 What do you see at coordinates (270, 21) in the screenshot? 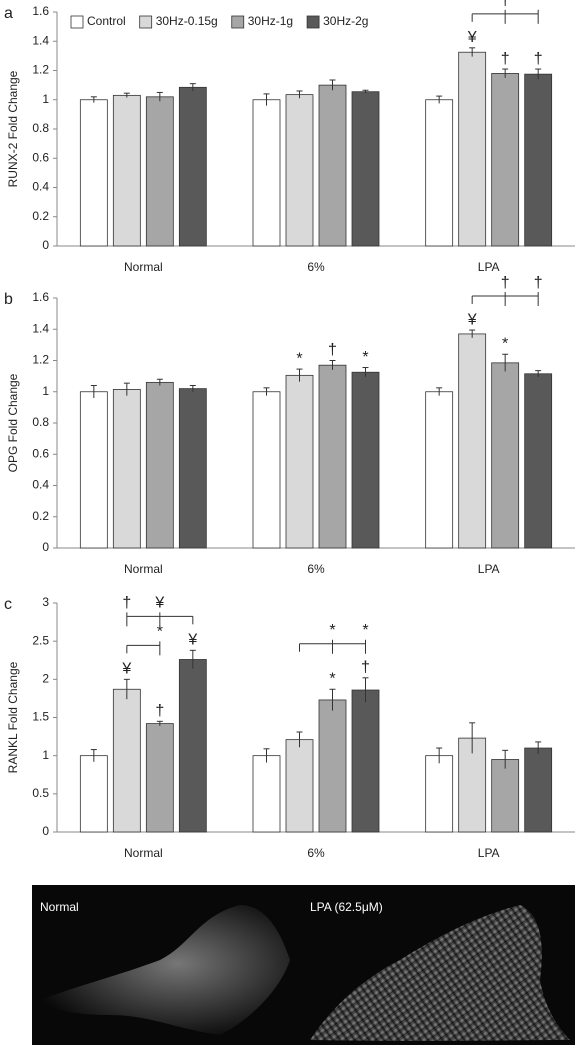
I see `legend-label: 30Hz-1g` at bounding box center [270, 21].